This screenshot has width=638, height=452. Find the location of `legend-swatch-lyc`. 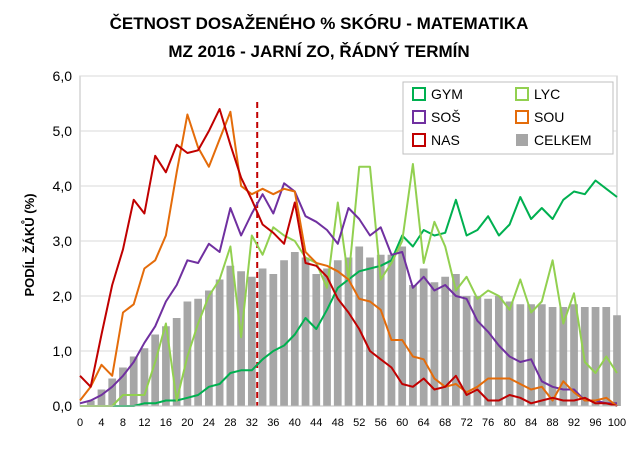

legend-swatch-lyc is located at coordinates (522, 94).